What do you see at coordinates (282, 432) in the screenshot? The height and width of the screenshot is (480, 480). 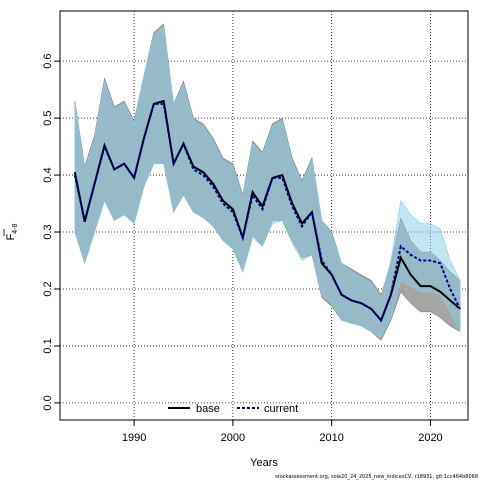 I see `x-axis: 1990 2000 2010 2020` at bounding box center [282, 432].